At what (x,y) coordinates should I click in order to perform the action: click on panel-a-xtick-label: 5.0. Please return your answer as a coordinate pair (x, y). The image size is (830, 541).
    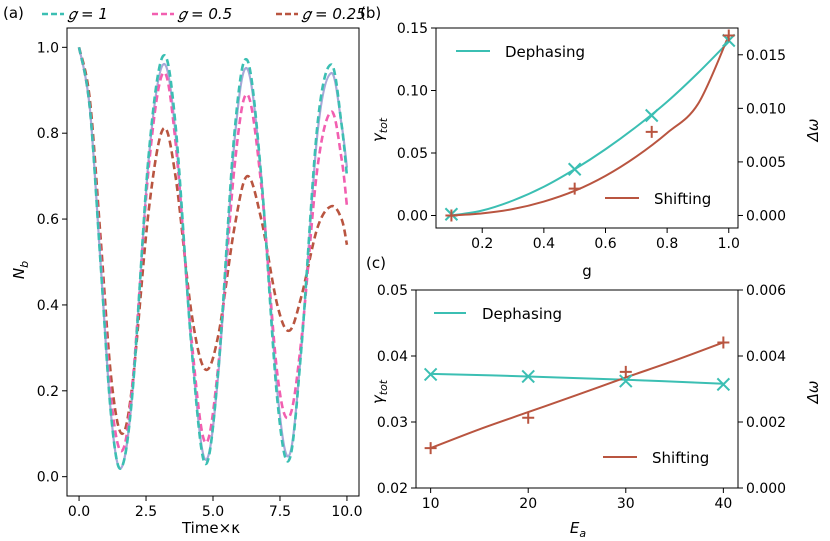
    Looking at the image, I should click on (213, 512).